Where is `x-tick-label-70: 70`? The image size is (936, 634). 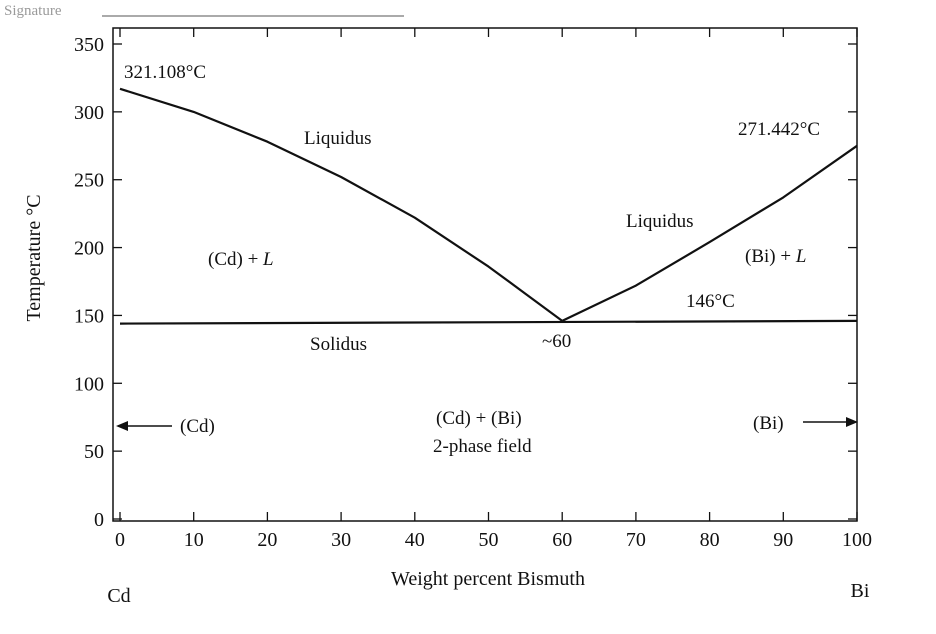
x-tick-label-70: 70 is located at coordinates (636, 540).